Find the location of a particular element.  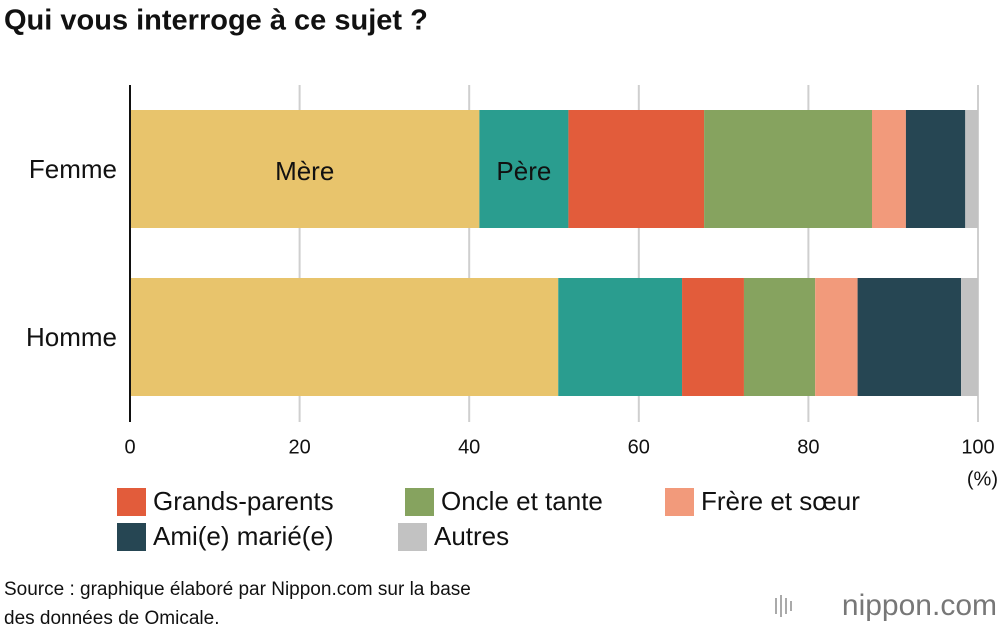

legend-label: Grands-parents is located at coordinates (243, 501).